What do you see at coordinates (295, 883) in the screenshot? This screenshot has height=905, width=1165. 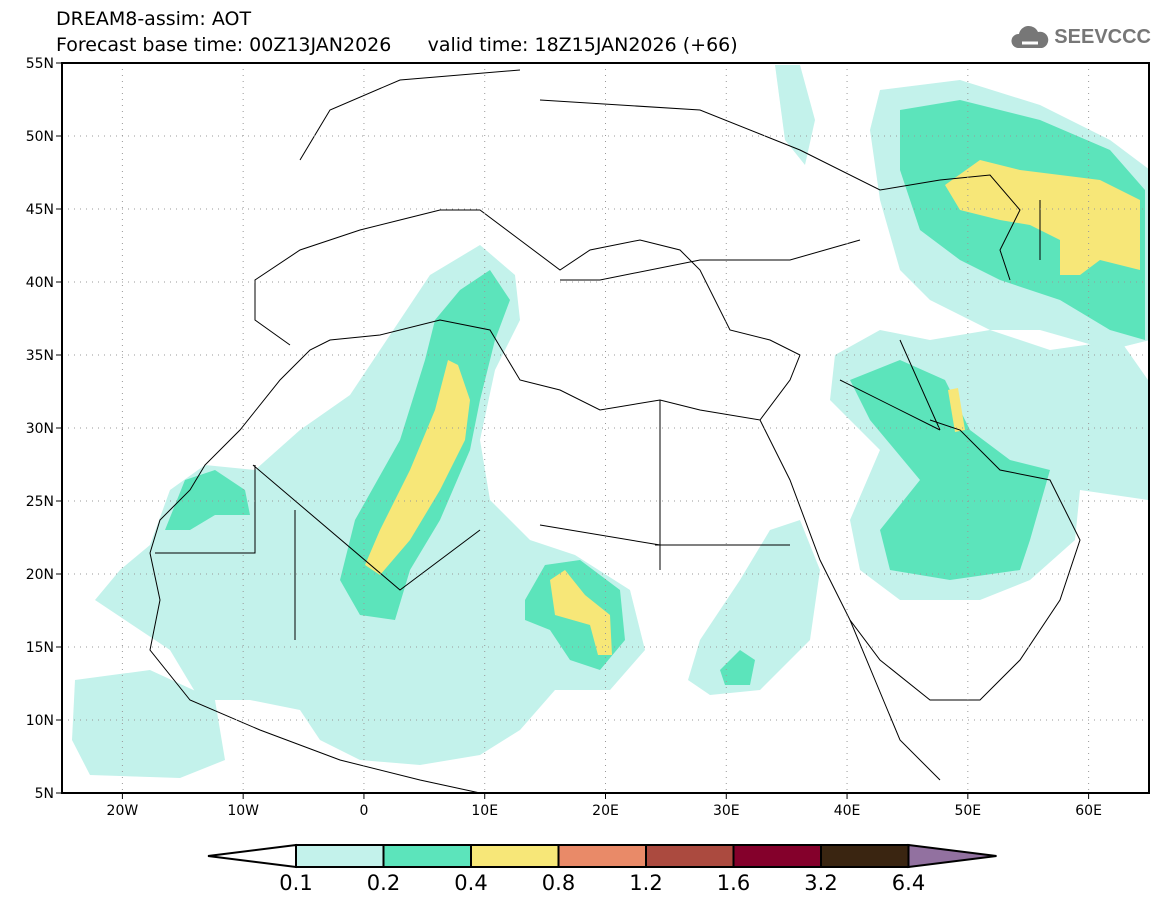 I see `colorbar-label: 0.1` at bounding box center [295, 883].